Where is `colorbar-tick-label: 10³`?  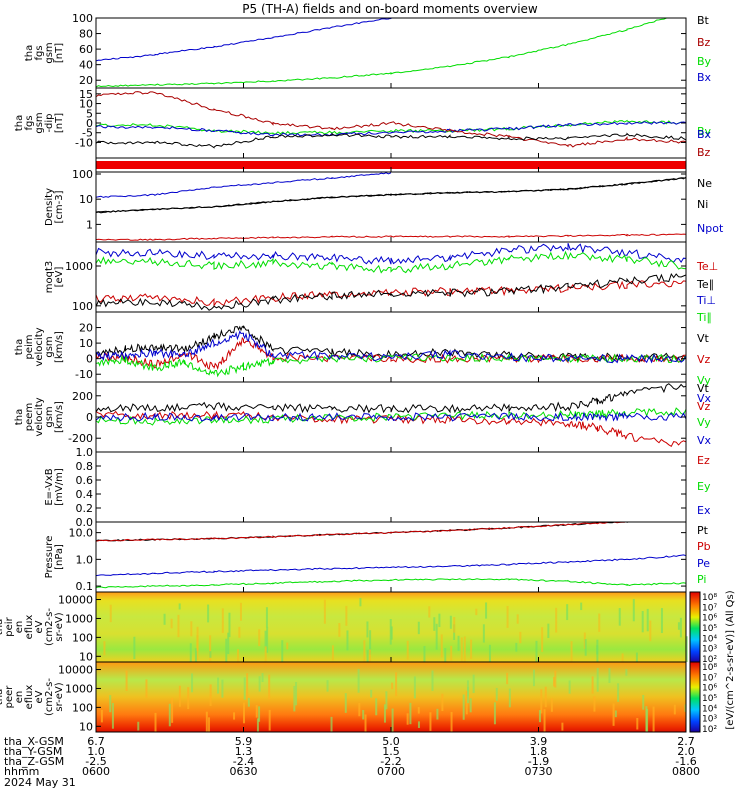
colorbar-tick-label: 10³ is located at coordinates (709, 720).